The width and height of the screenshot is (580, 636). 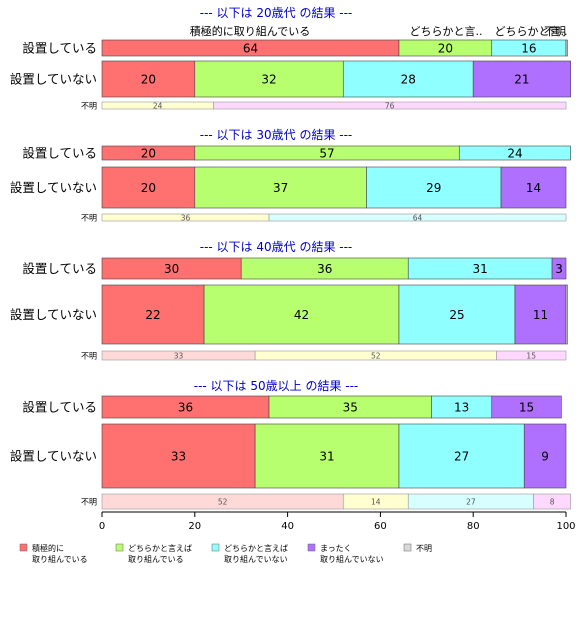 I want to click on data-label: 21, so click(x=521, y=80).